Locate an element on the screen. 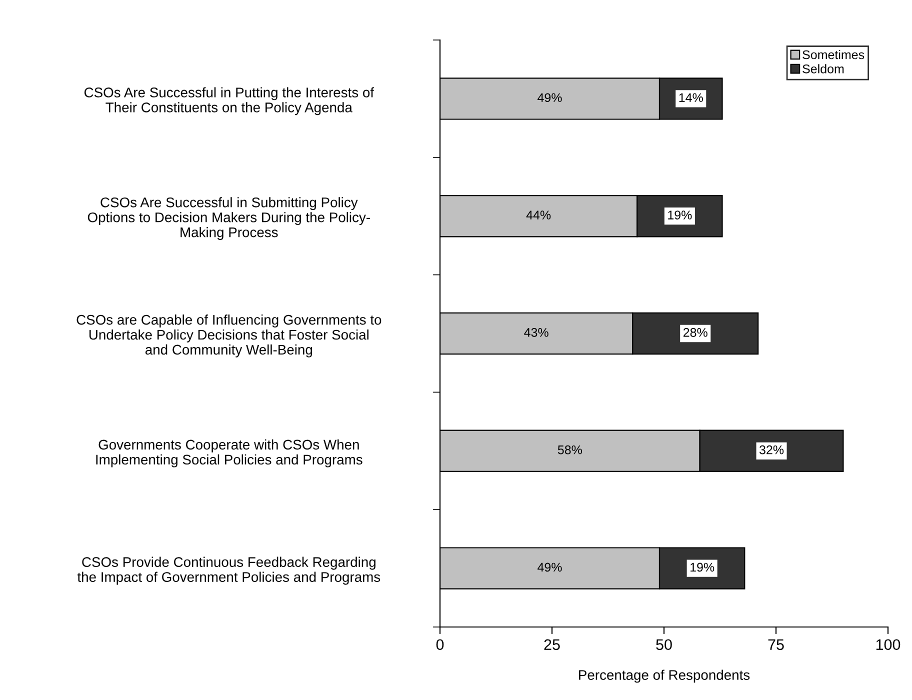  x-tick-label: 0 is located at coordinates (440, 644).